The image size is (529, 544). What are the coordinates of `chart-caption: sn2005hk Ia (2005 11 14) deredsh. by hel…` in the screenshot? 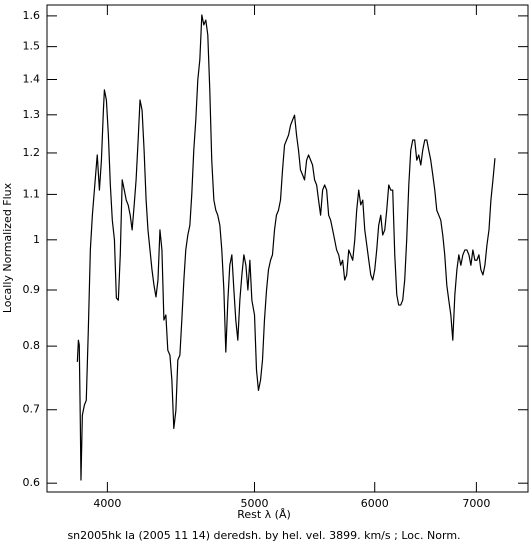 It's located at (263, 535).